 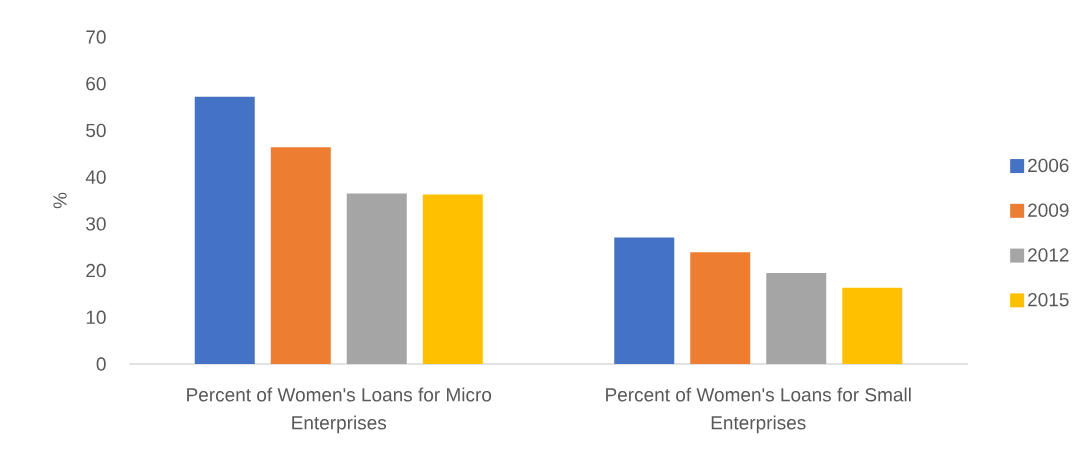 What do you see at coordinates (96, 83) in the screenshot?
I see `y-tick-label: 60` at bounding box center [96, 83].